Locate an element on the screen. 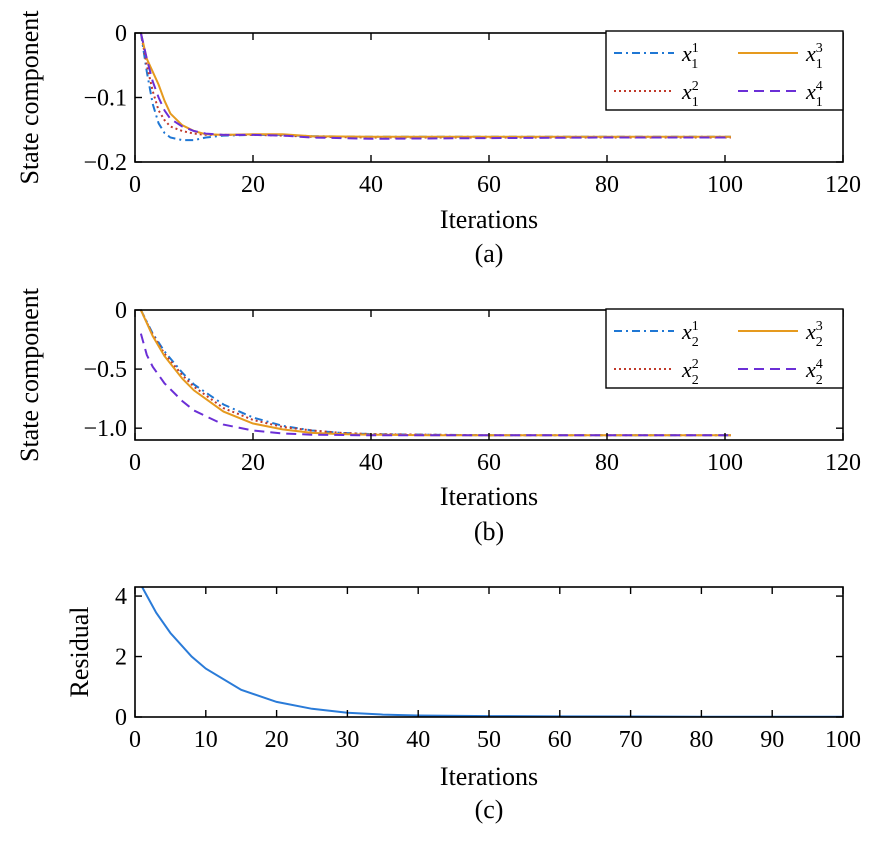  series-line-residual is located at coordinates (492, 651).